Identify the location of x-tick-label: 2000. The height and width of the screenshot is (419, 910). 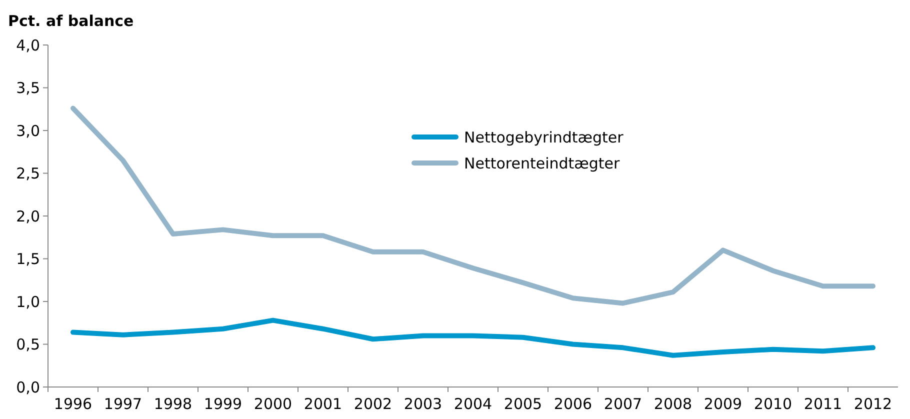
(273, 404).